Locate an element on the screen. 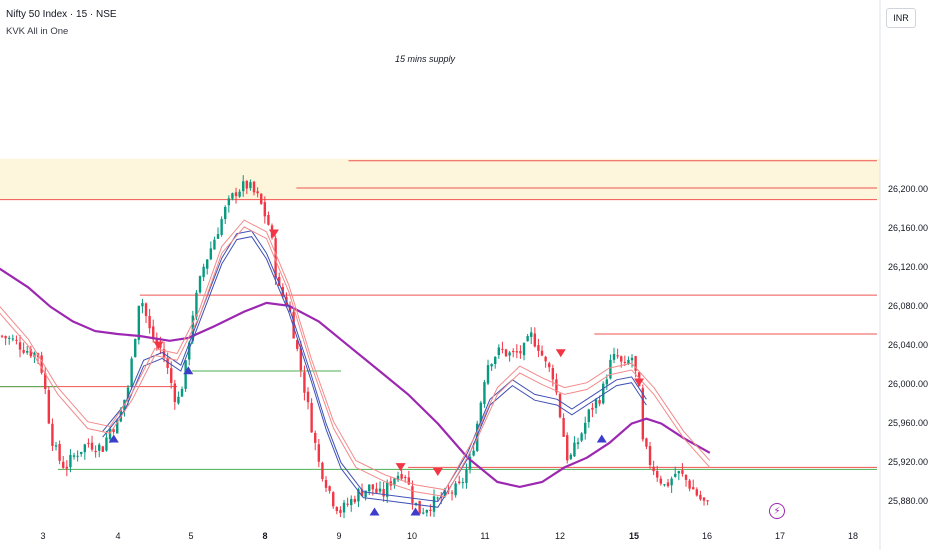 The width and height of the screenshot is (932, 550). indicator-name: KVK All in One is located at coordinates (37, 31).